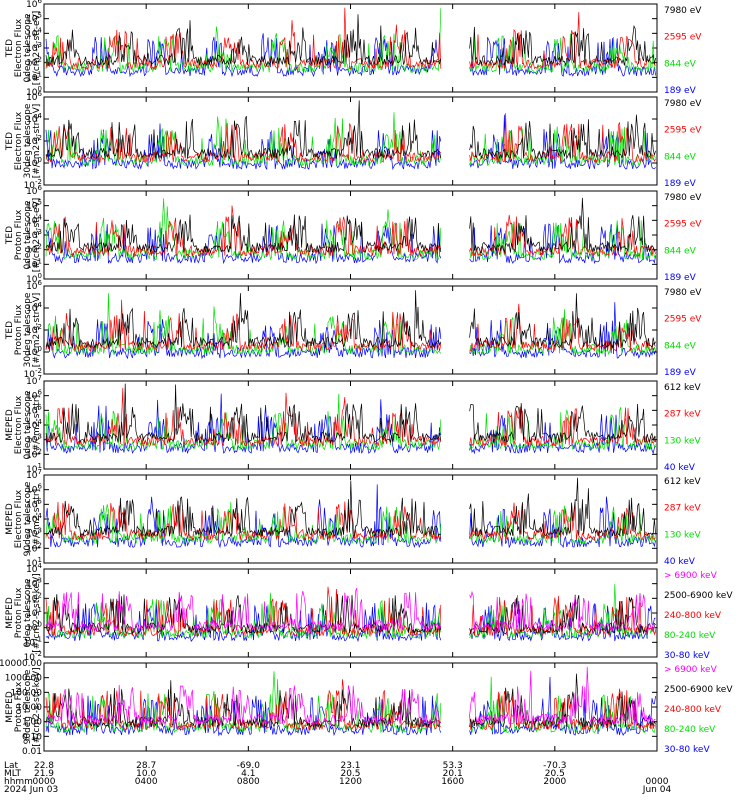 The image size is (750, 800). Describe the element at coordinates (350, 782) in the screenshot. I see `x-tick-label-hhmm: 1200` at that location.